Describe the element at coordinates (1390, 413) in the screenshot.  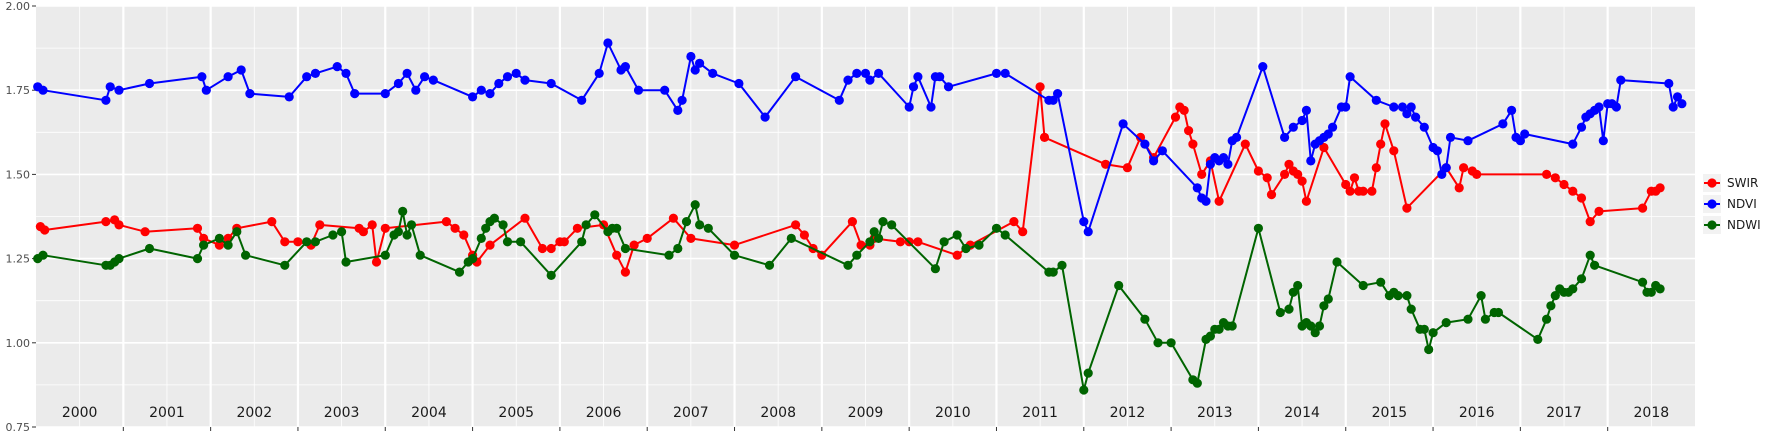
I see `year-label: 2015` at that location.